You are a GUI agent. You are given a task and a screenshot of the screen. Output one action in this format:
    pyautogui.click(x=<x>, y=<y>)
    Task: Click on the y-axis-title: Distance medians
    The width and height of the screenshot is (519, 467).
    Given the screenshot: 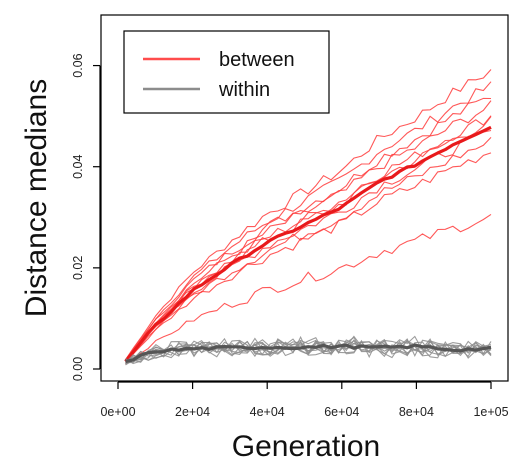 What is the action you would take?
    pyautogui.click(x=36, y=198)
    